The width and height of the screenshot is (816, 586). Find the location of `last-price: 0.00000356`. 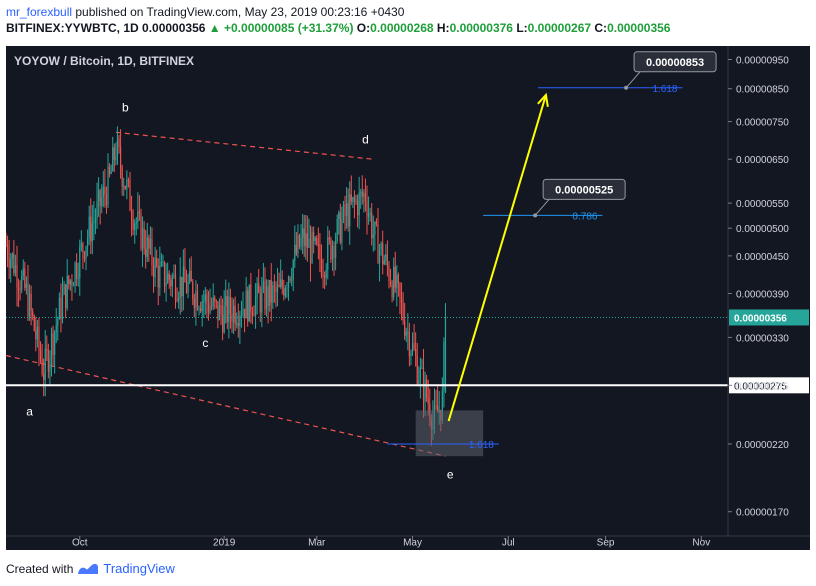

last-price: 0.00000356 is located at coordinates (174, 28).